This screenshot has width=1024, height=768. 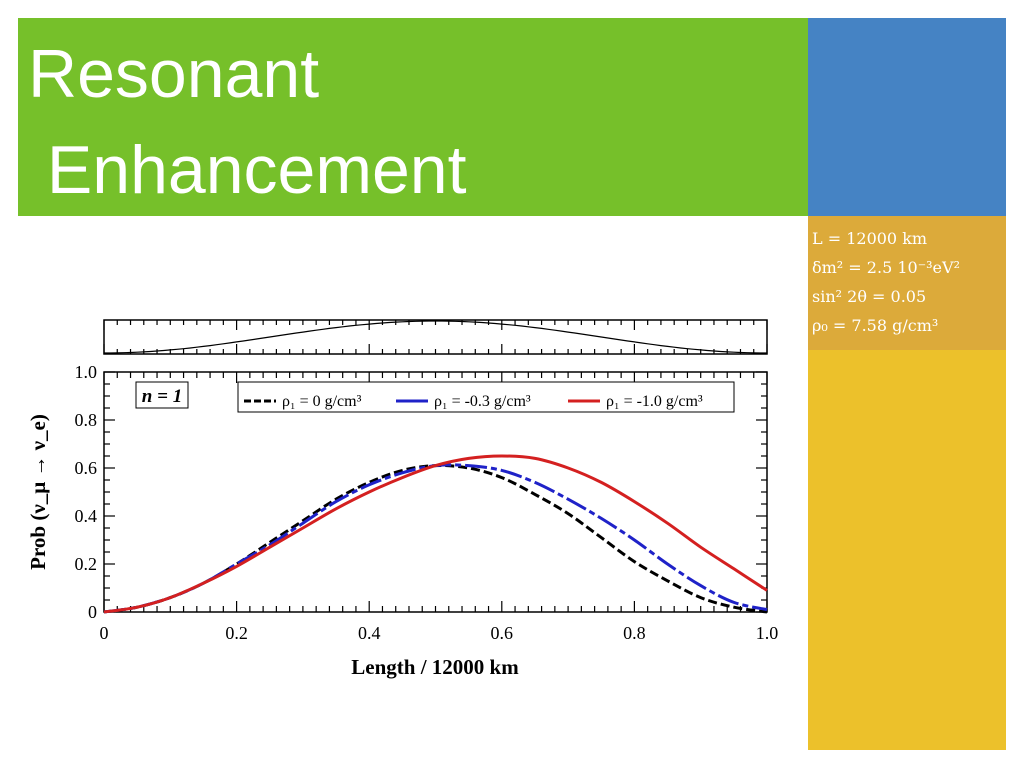 What do you see at coordinates (869, 296) in the screenshot?
I see `parameter-mixing-angle: sin² 2θ = 0.05` at bounding box center [869, 296].